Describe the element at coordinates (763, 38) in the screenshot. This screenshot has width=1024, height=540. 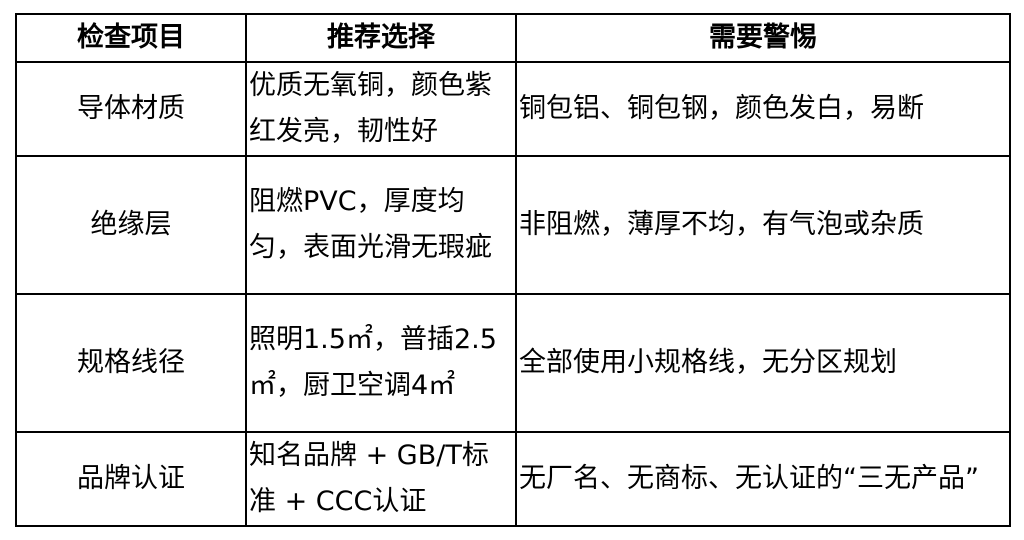
I see `header-beware: 需要警惕` at that location.